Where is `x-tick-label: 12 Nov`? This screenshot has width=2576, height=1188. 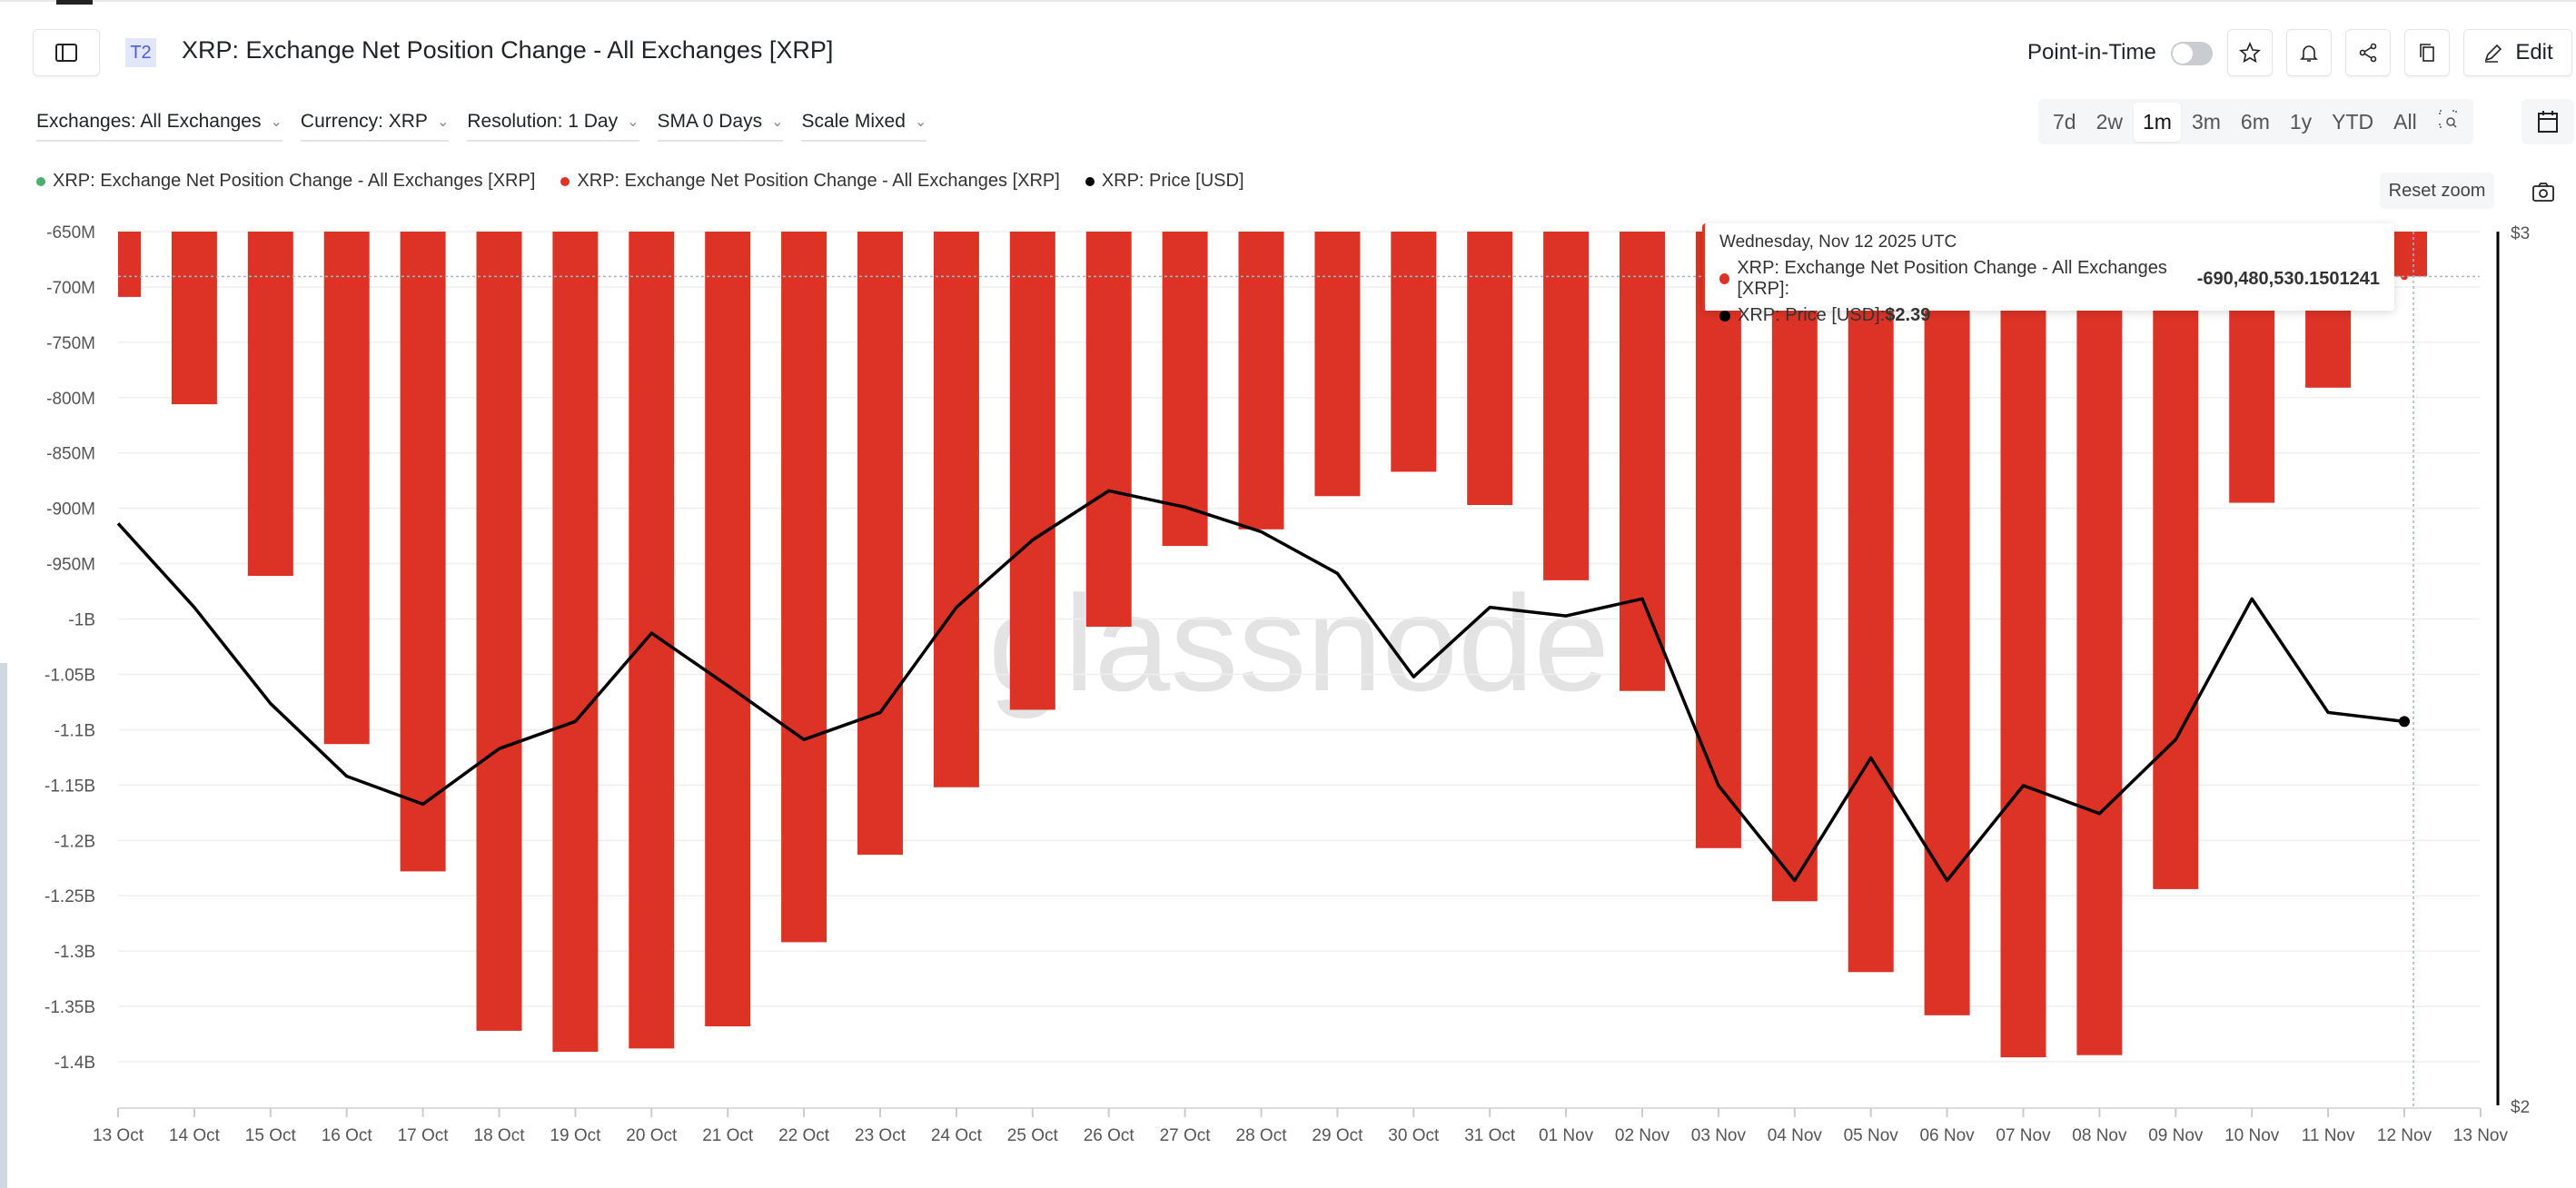 x-tick-label: 12 Nov is located at coordinates (2404, 1135).